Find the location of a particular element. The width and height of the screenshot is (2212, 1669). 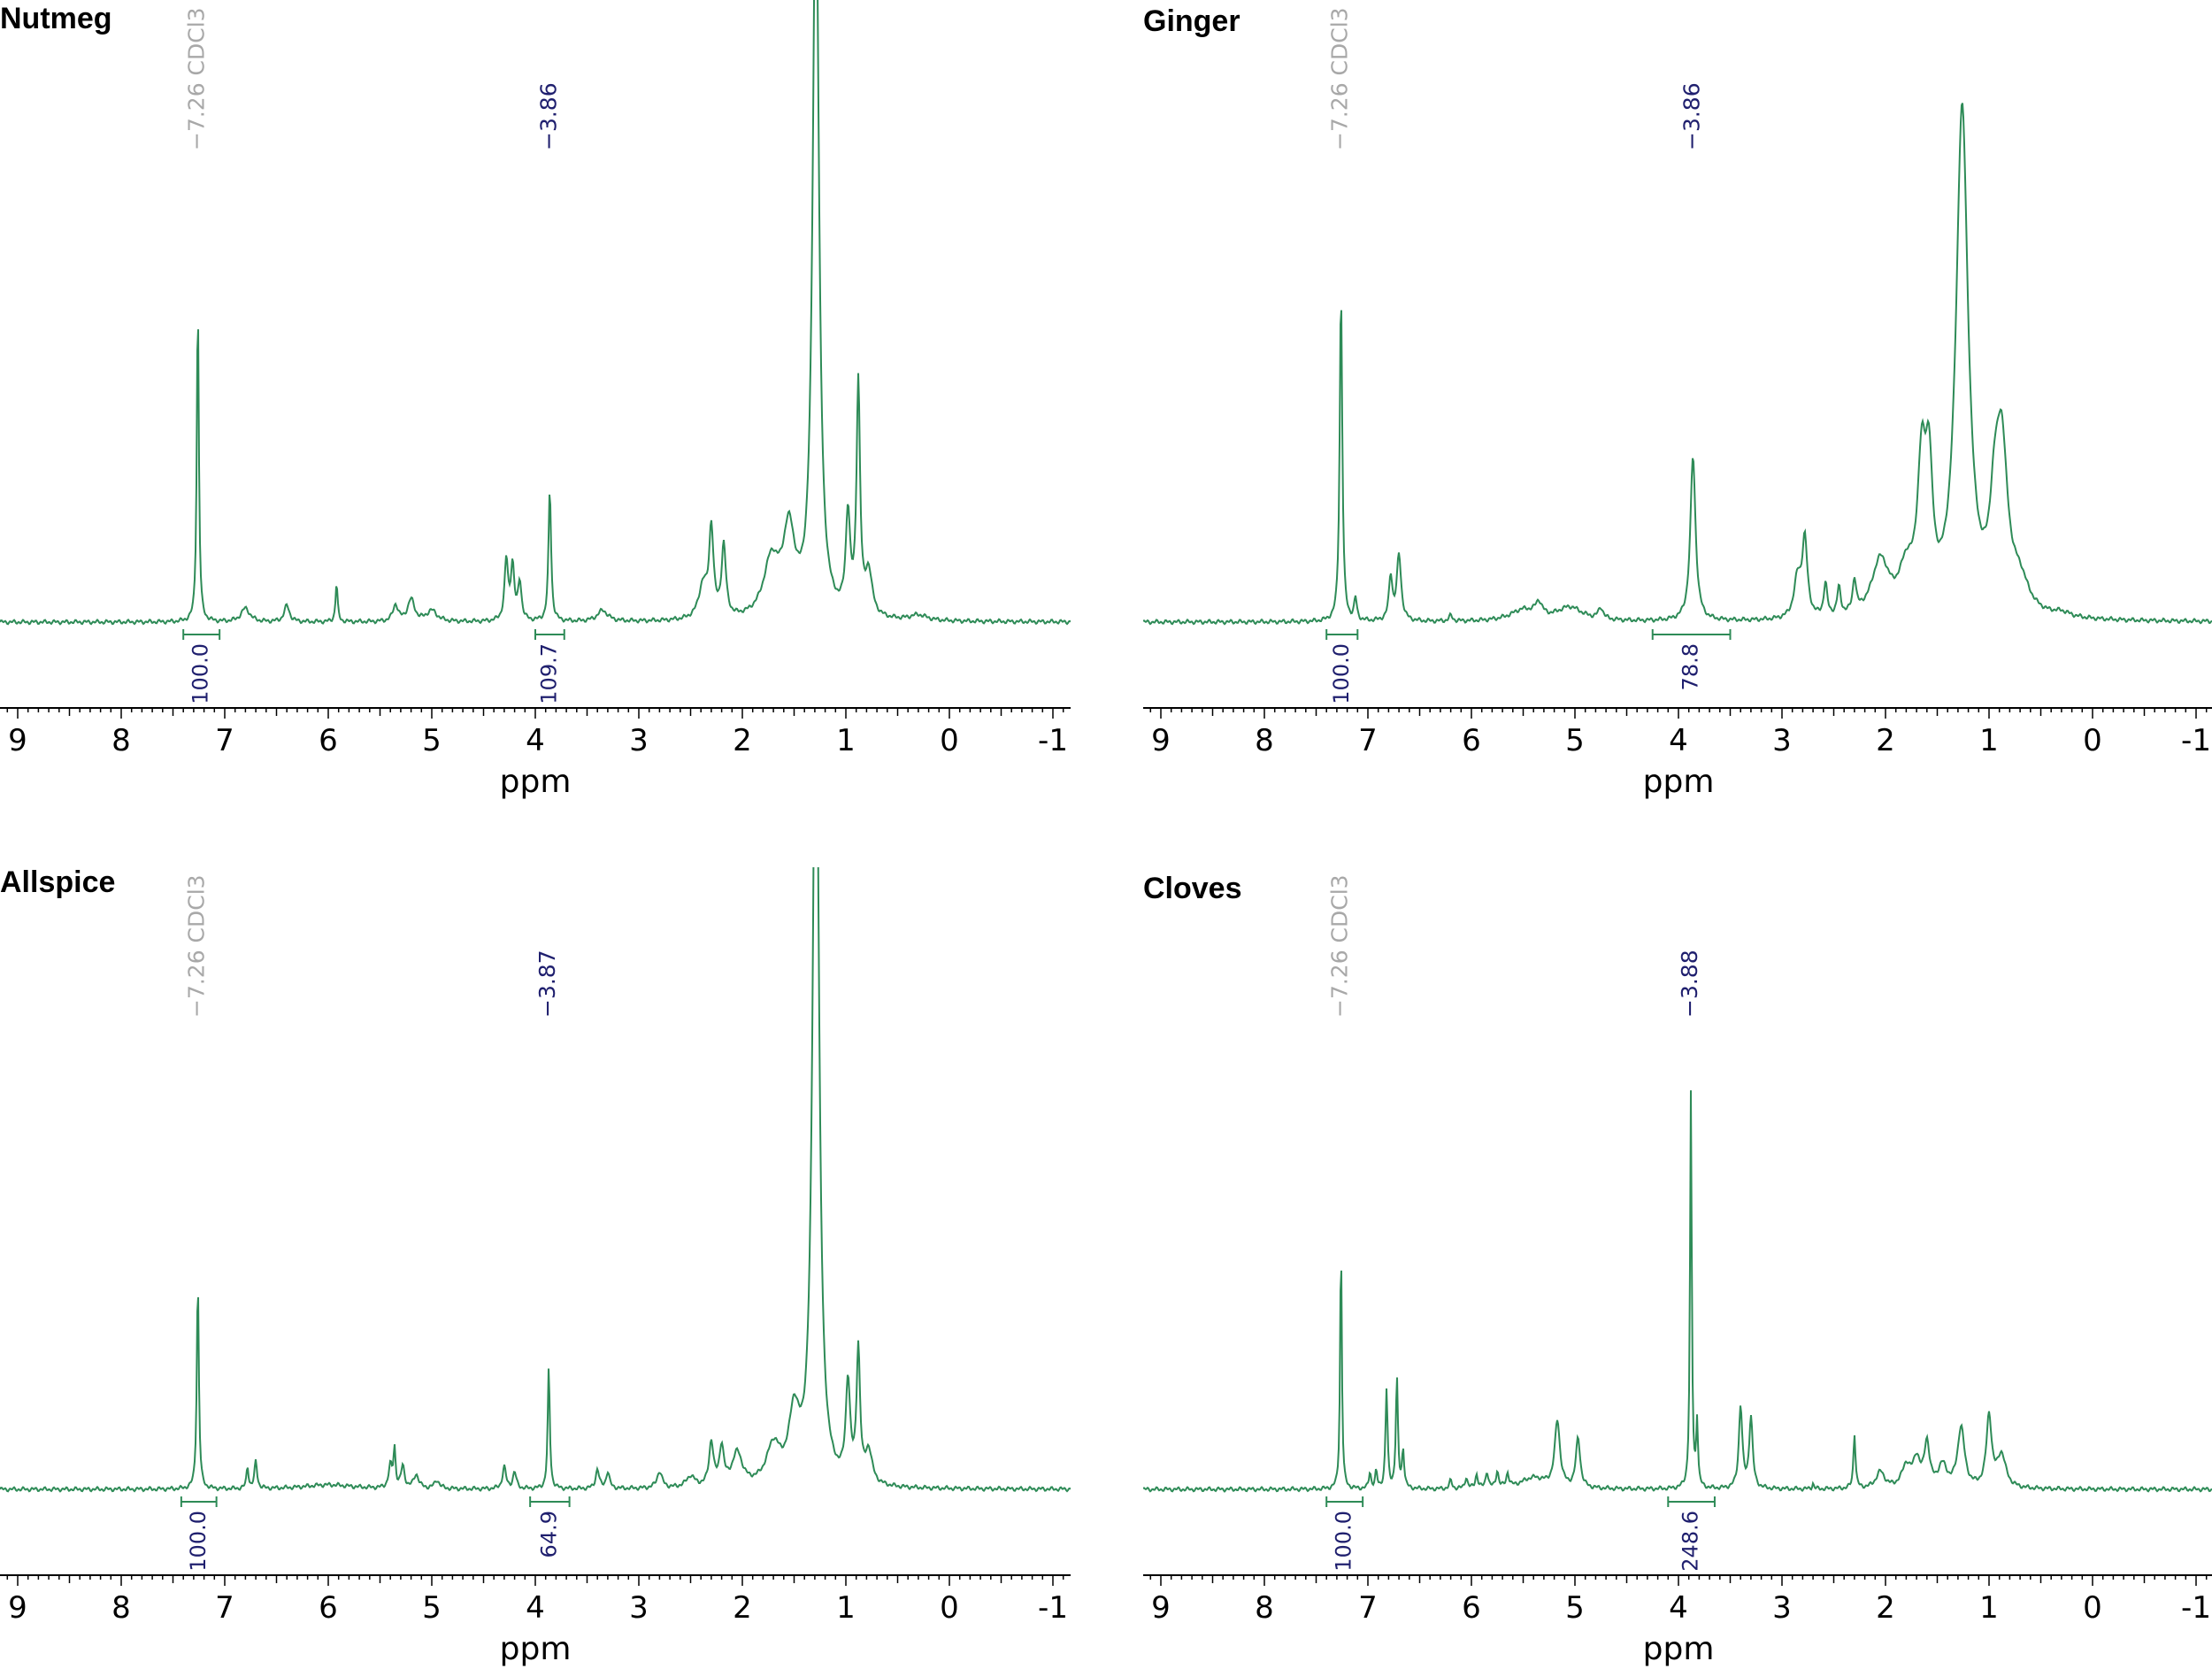

integral-value: 78.8 is located at coordinates (1690, 666).